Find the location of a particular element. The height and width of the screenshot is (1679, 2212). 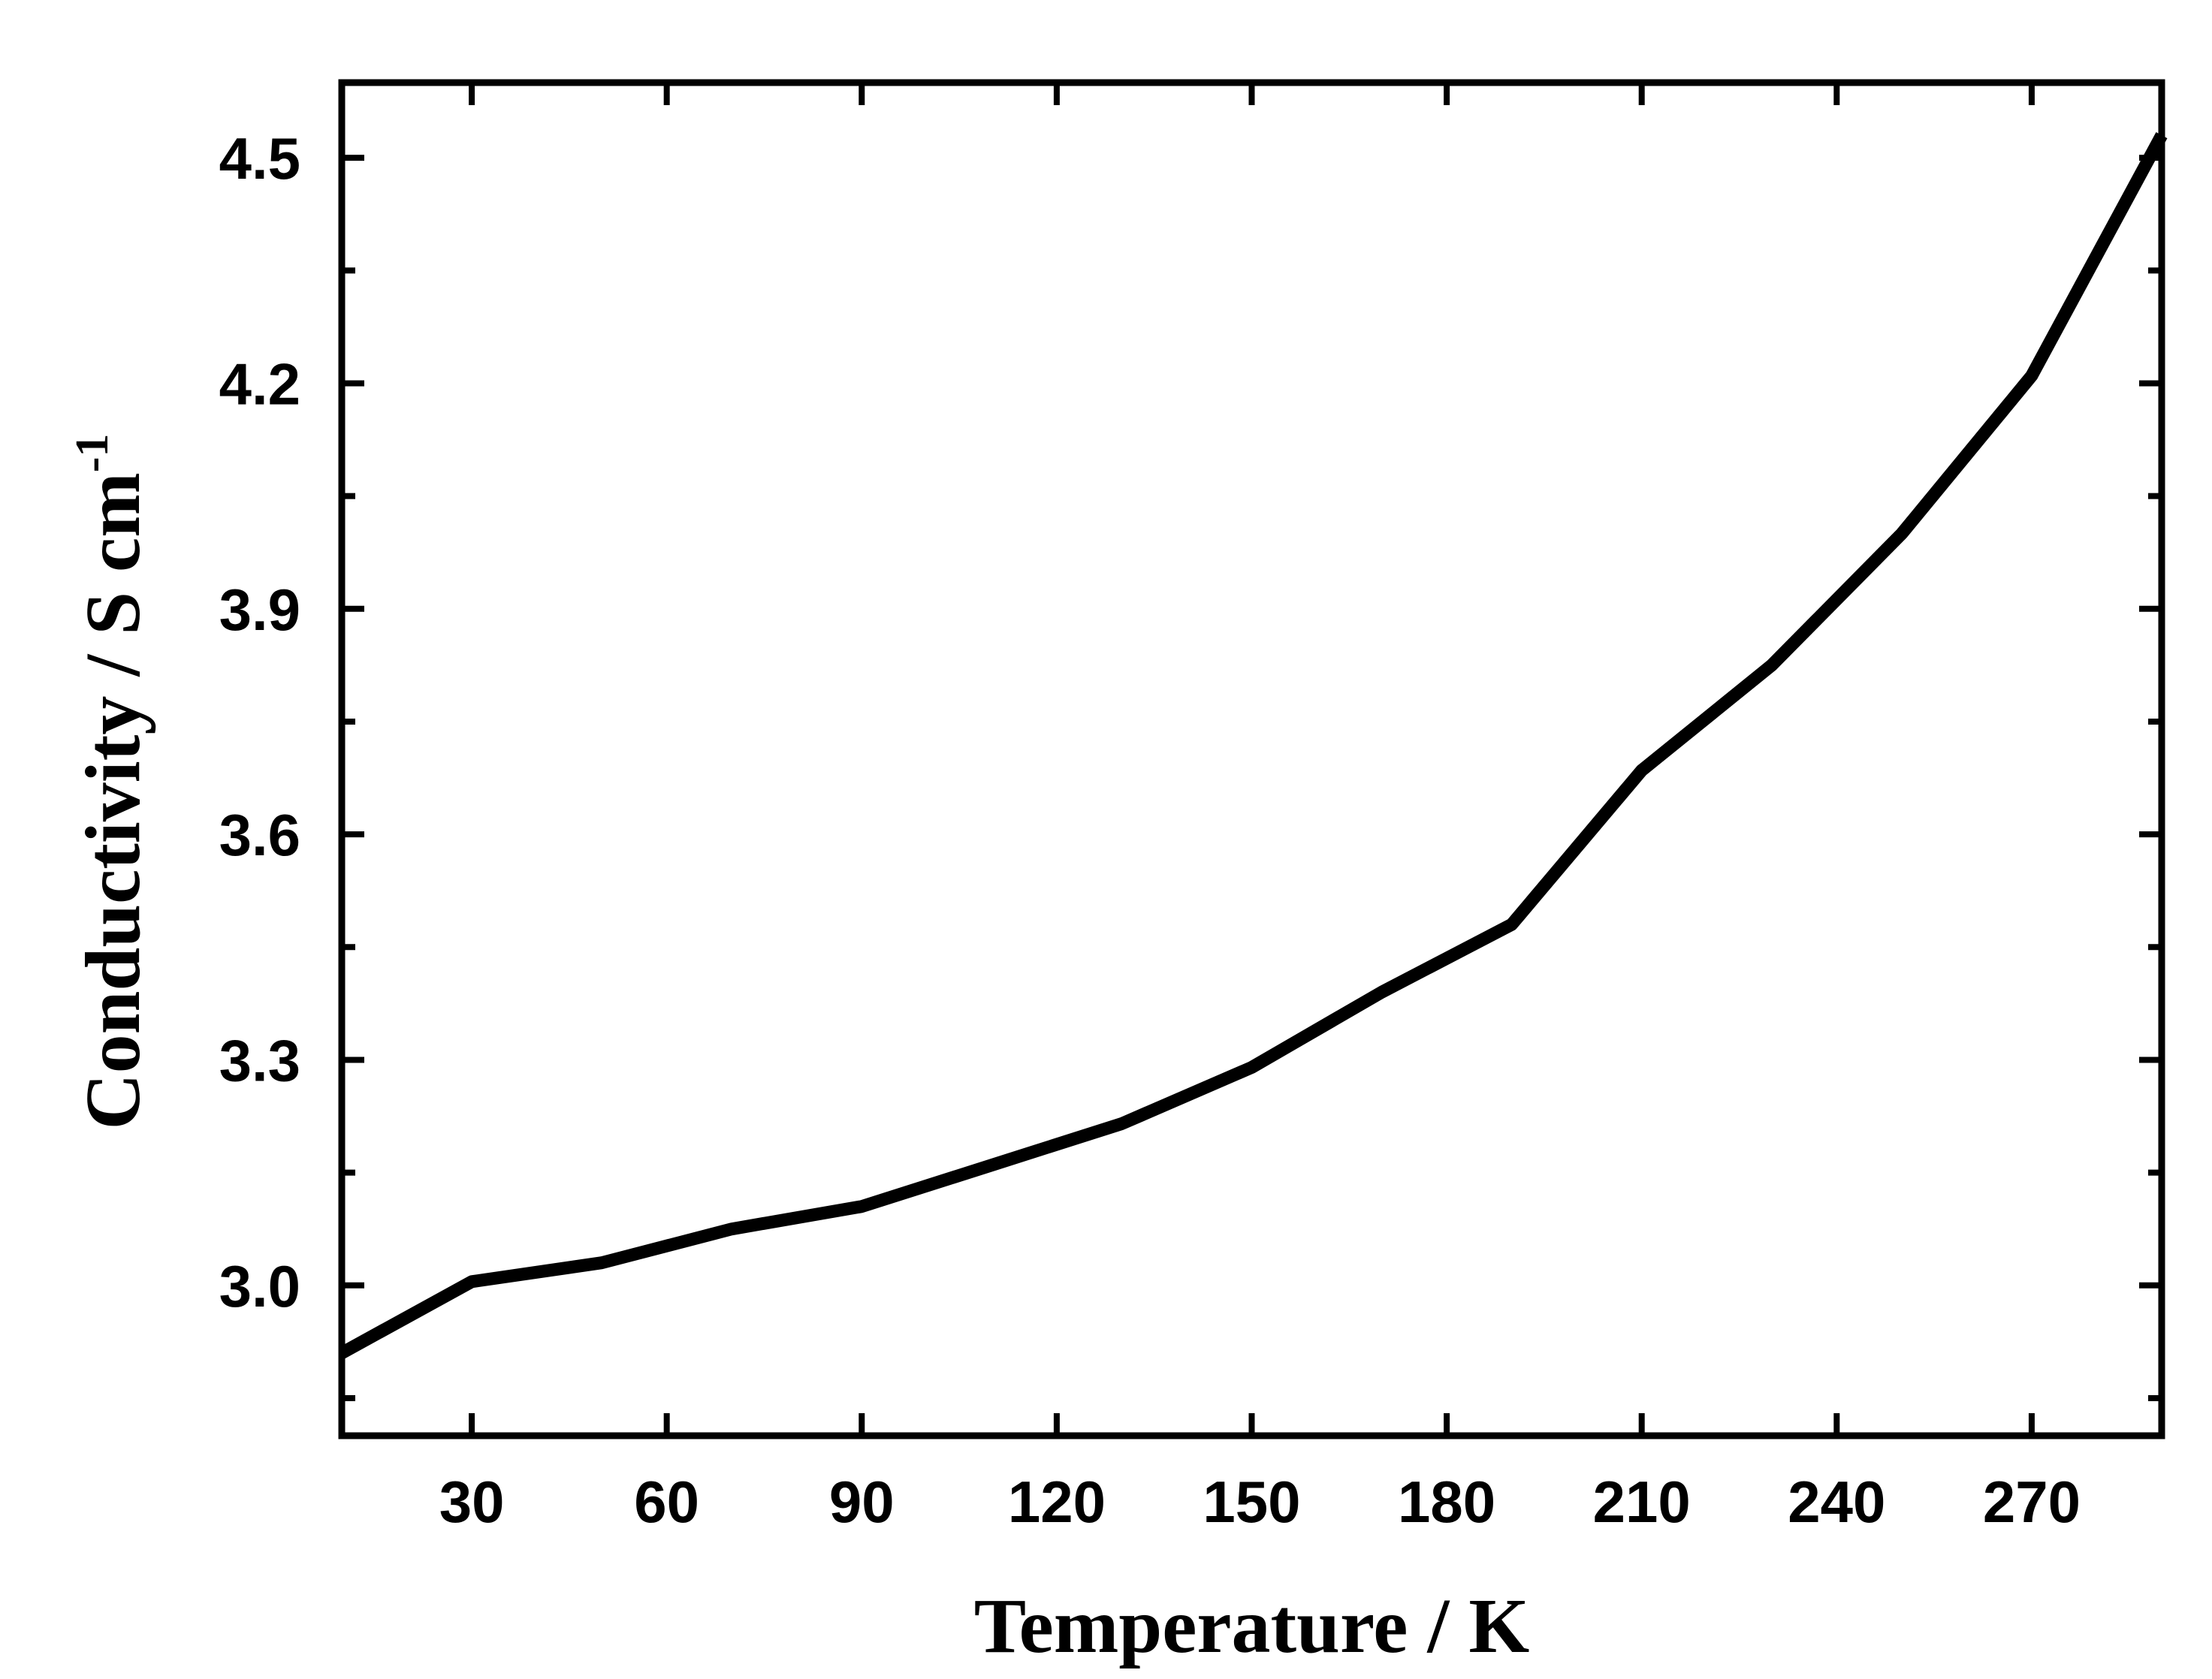

y-tick-label: 3.6 is located at coordinates (259, 835).